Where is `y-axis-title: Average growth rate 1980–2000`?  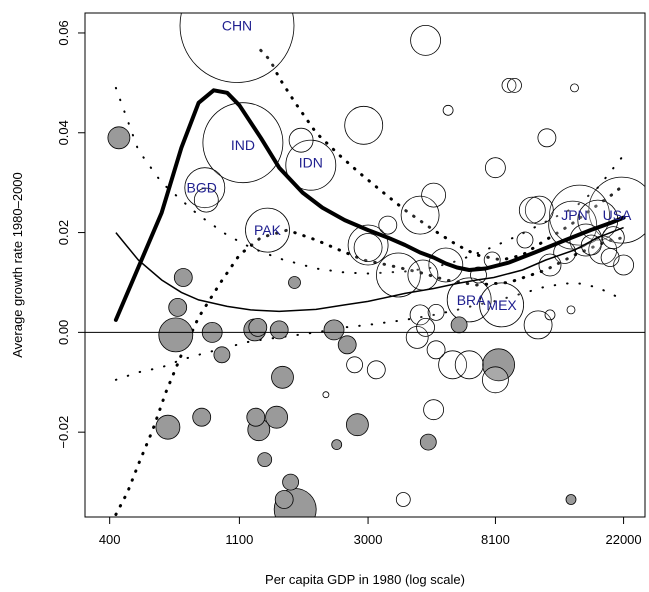 y-axis-title: Average growth rate 1980–2000 is located at coordinates (17, 265).